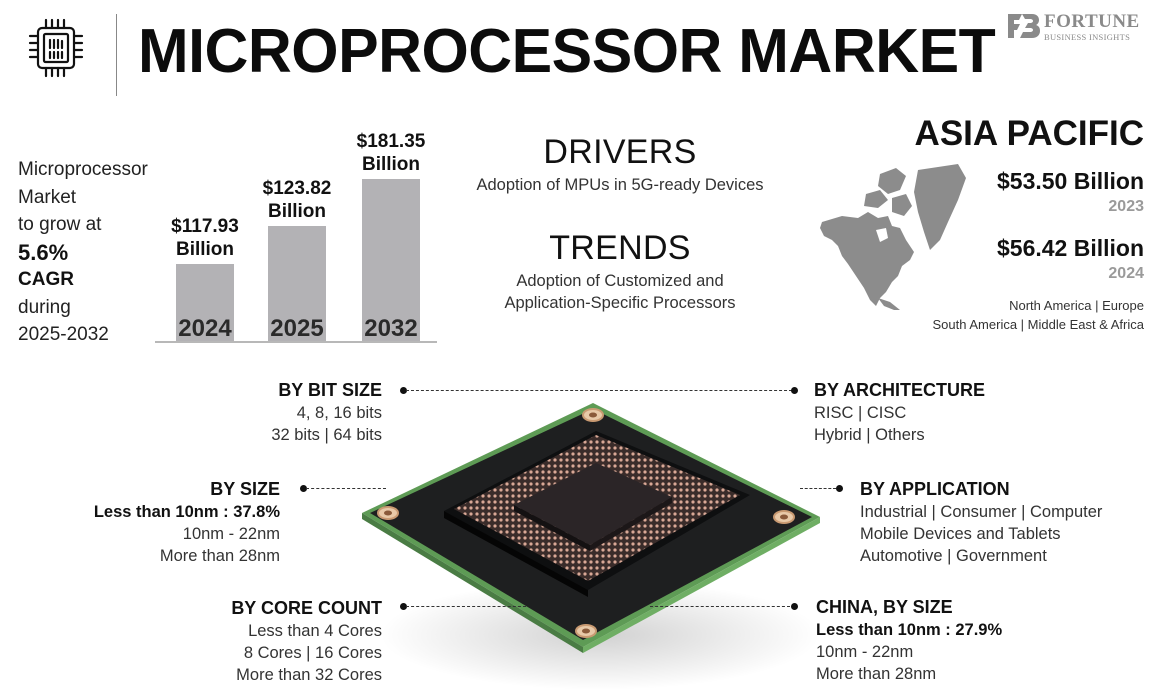  What do you see at coordinates (297, 200) in the screenshot?
I see `bar-value-label: $123.82 Billion` at bounding box center [297, 200].